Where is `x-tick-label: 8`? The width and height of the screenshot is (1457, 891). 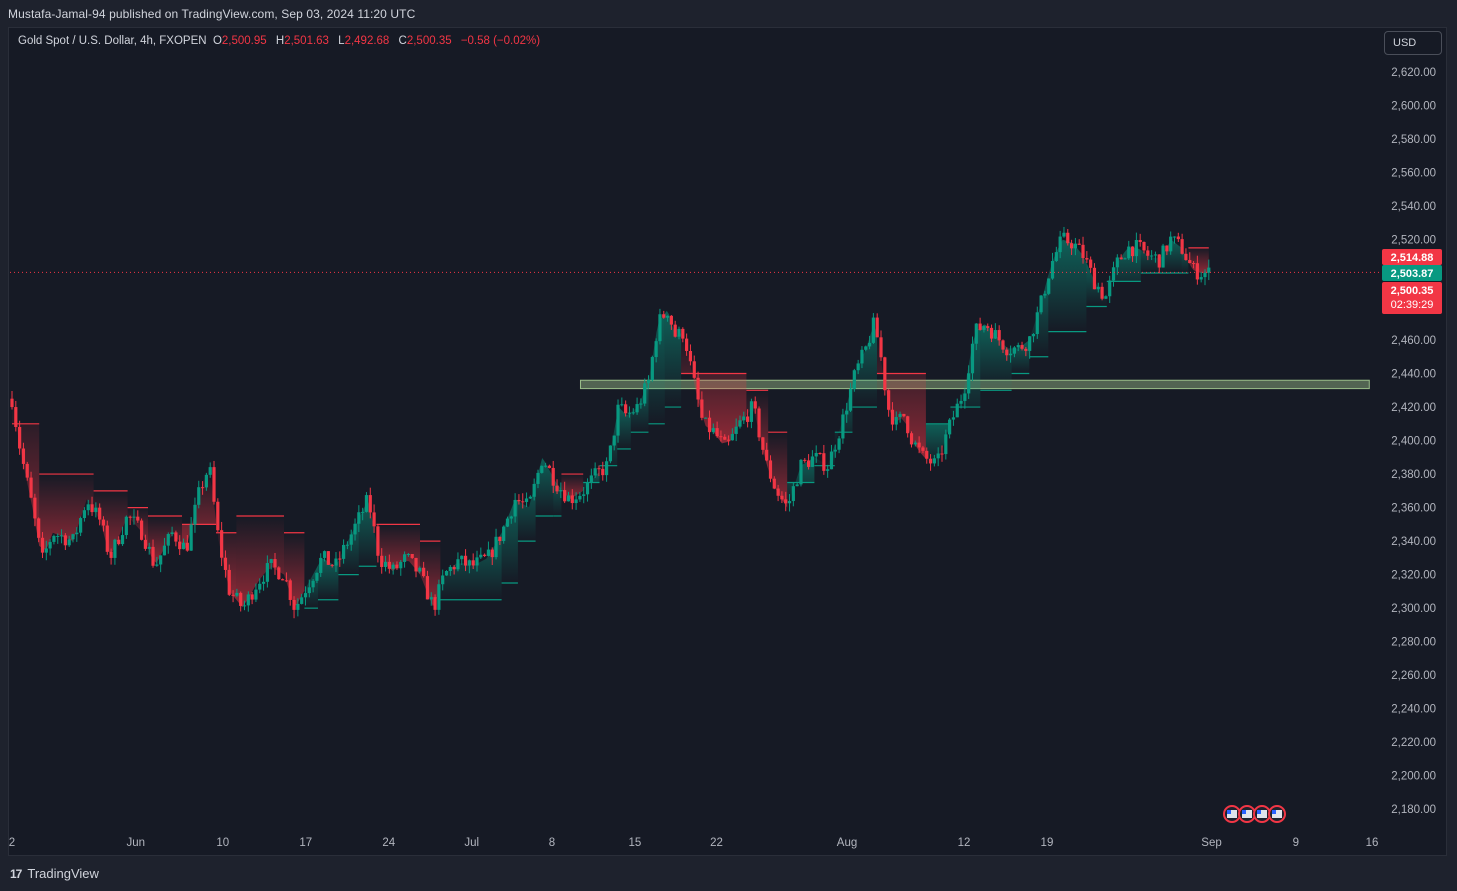
x-tick-label: 8 is located at coordinates (552, 843).